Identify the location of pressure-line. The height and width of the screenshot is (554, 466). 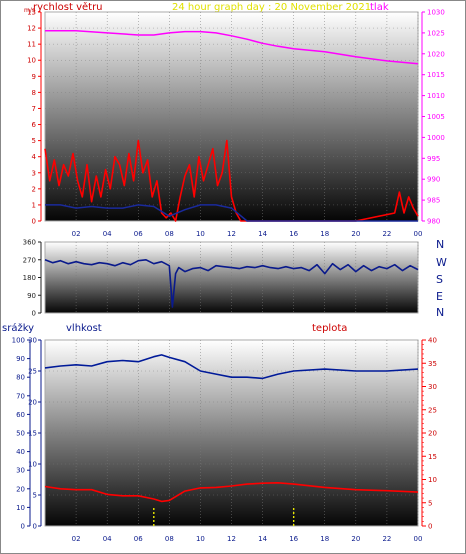
(232, 47).